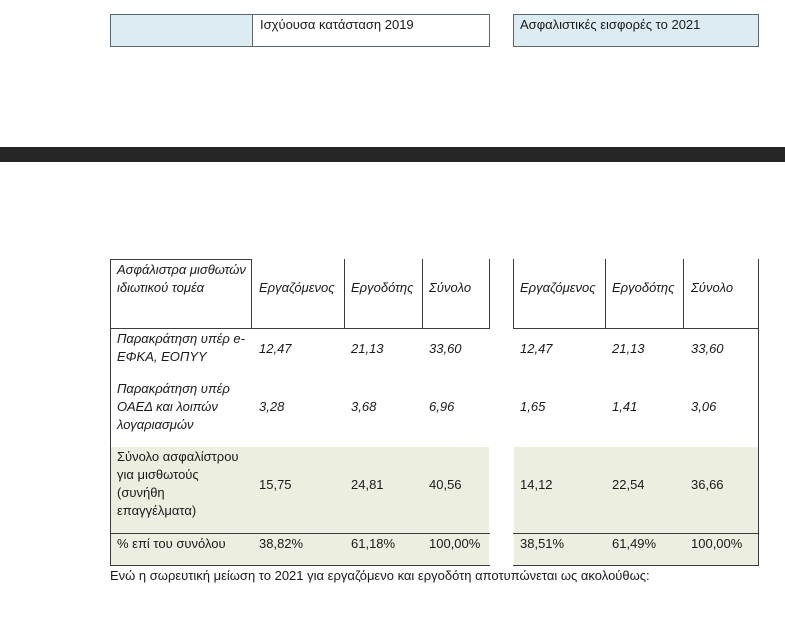 This screenshot has height=635, width=785. What do you see at coordinates (373, 543) in the screenshot?
I see `cell-pct-employer-2019: 61,18%` at bounding box center [373, 543].